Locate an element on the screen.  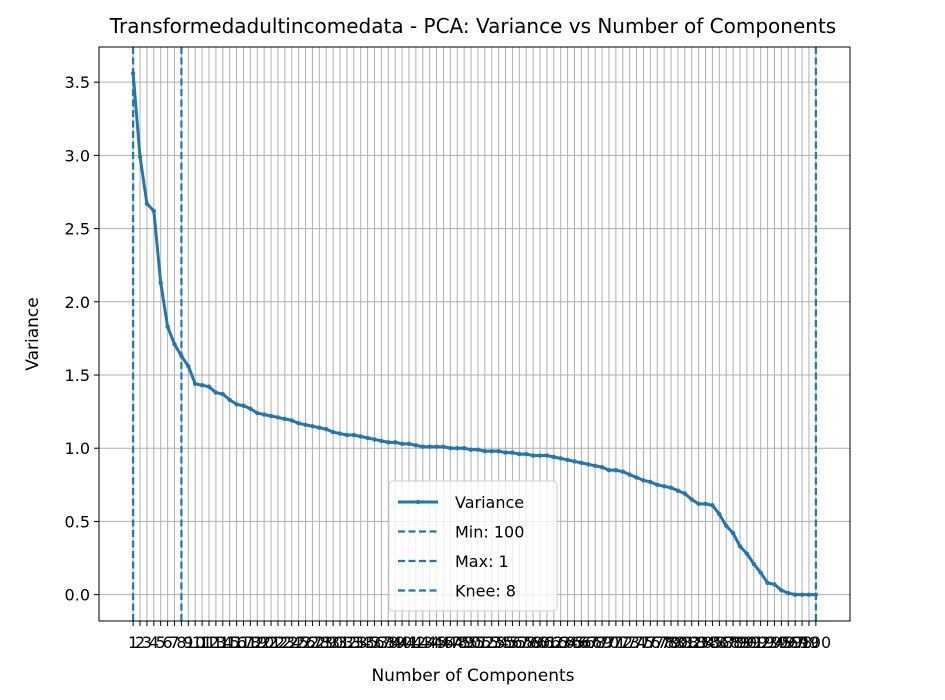
x-tick-label: 61 is located at coordinates (547, 642).